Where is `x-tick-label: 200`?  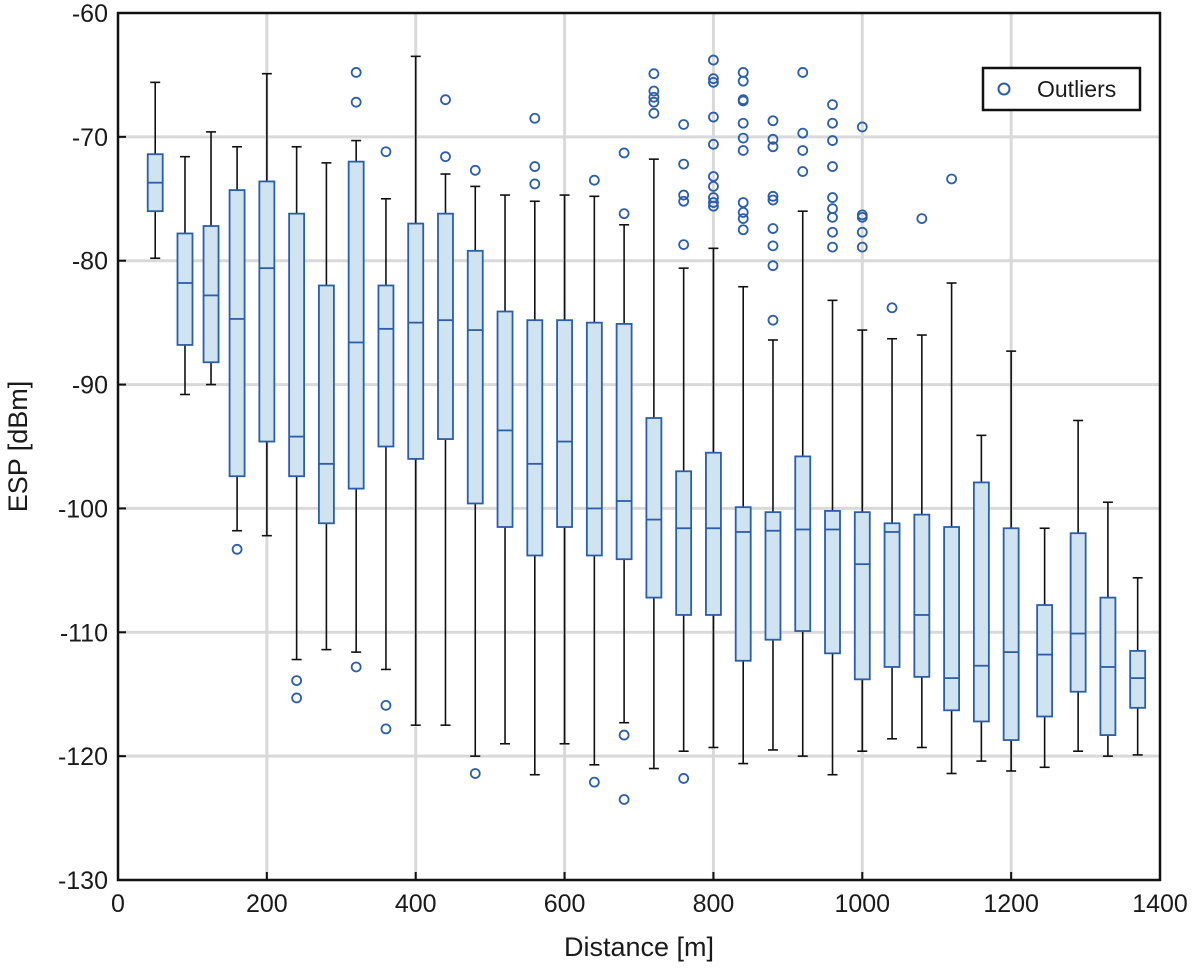 x-tick-label: 200 is located at coordinates (267, 904).